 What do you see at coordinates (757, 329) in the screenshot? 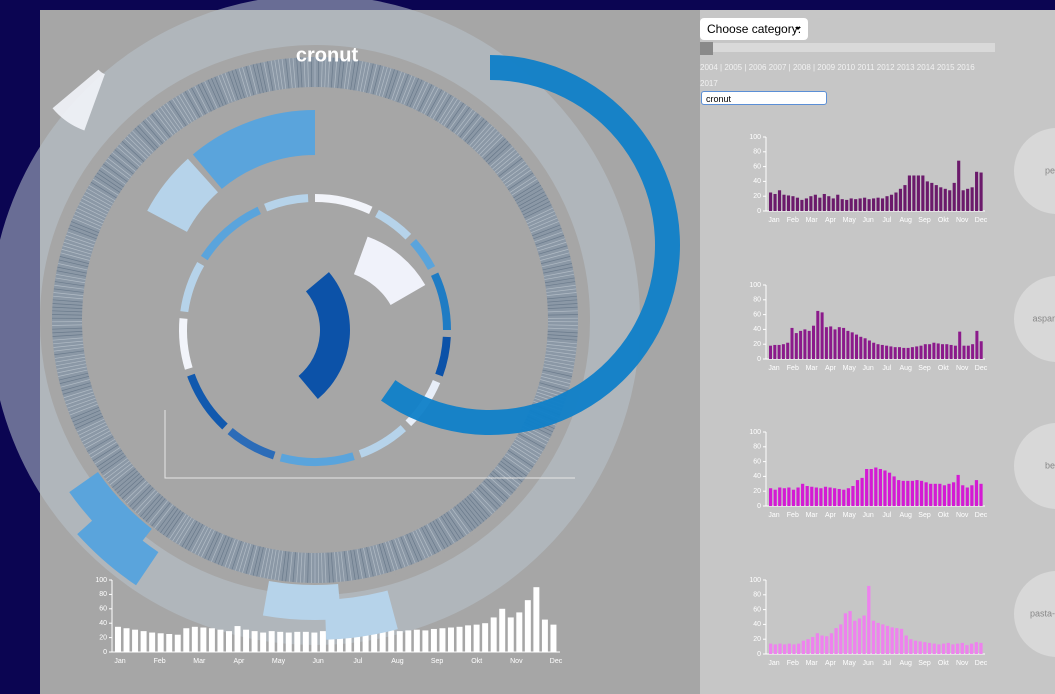
I see `y-tick-label: 40` at bounding box center [757, 329].